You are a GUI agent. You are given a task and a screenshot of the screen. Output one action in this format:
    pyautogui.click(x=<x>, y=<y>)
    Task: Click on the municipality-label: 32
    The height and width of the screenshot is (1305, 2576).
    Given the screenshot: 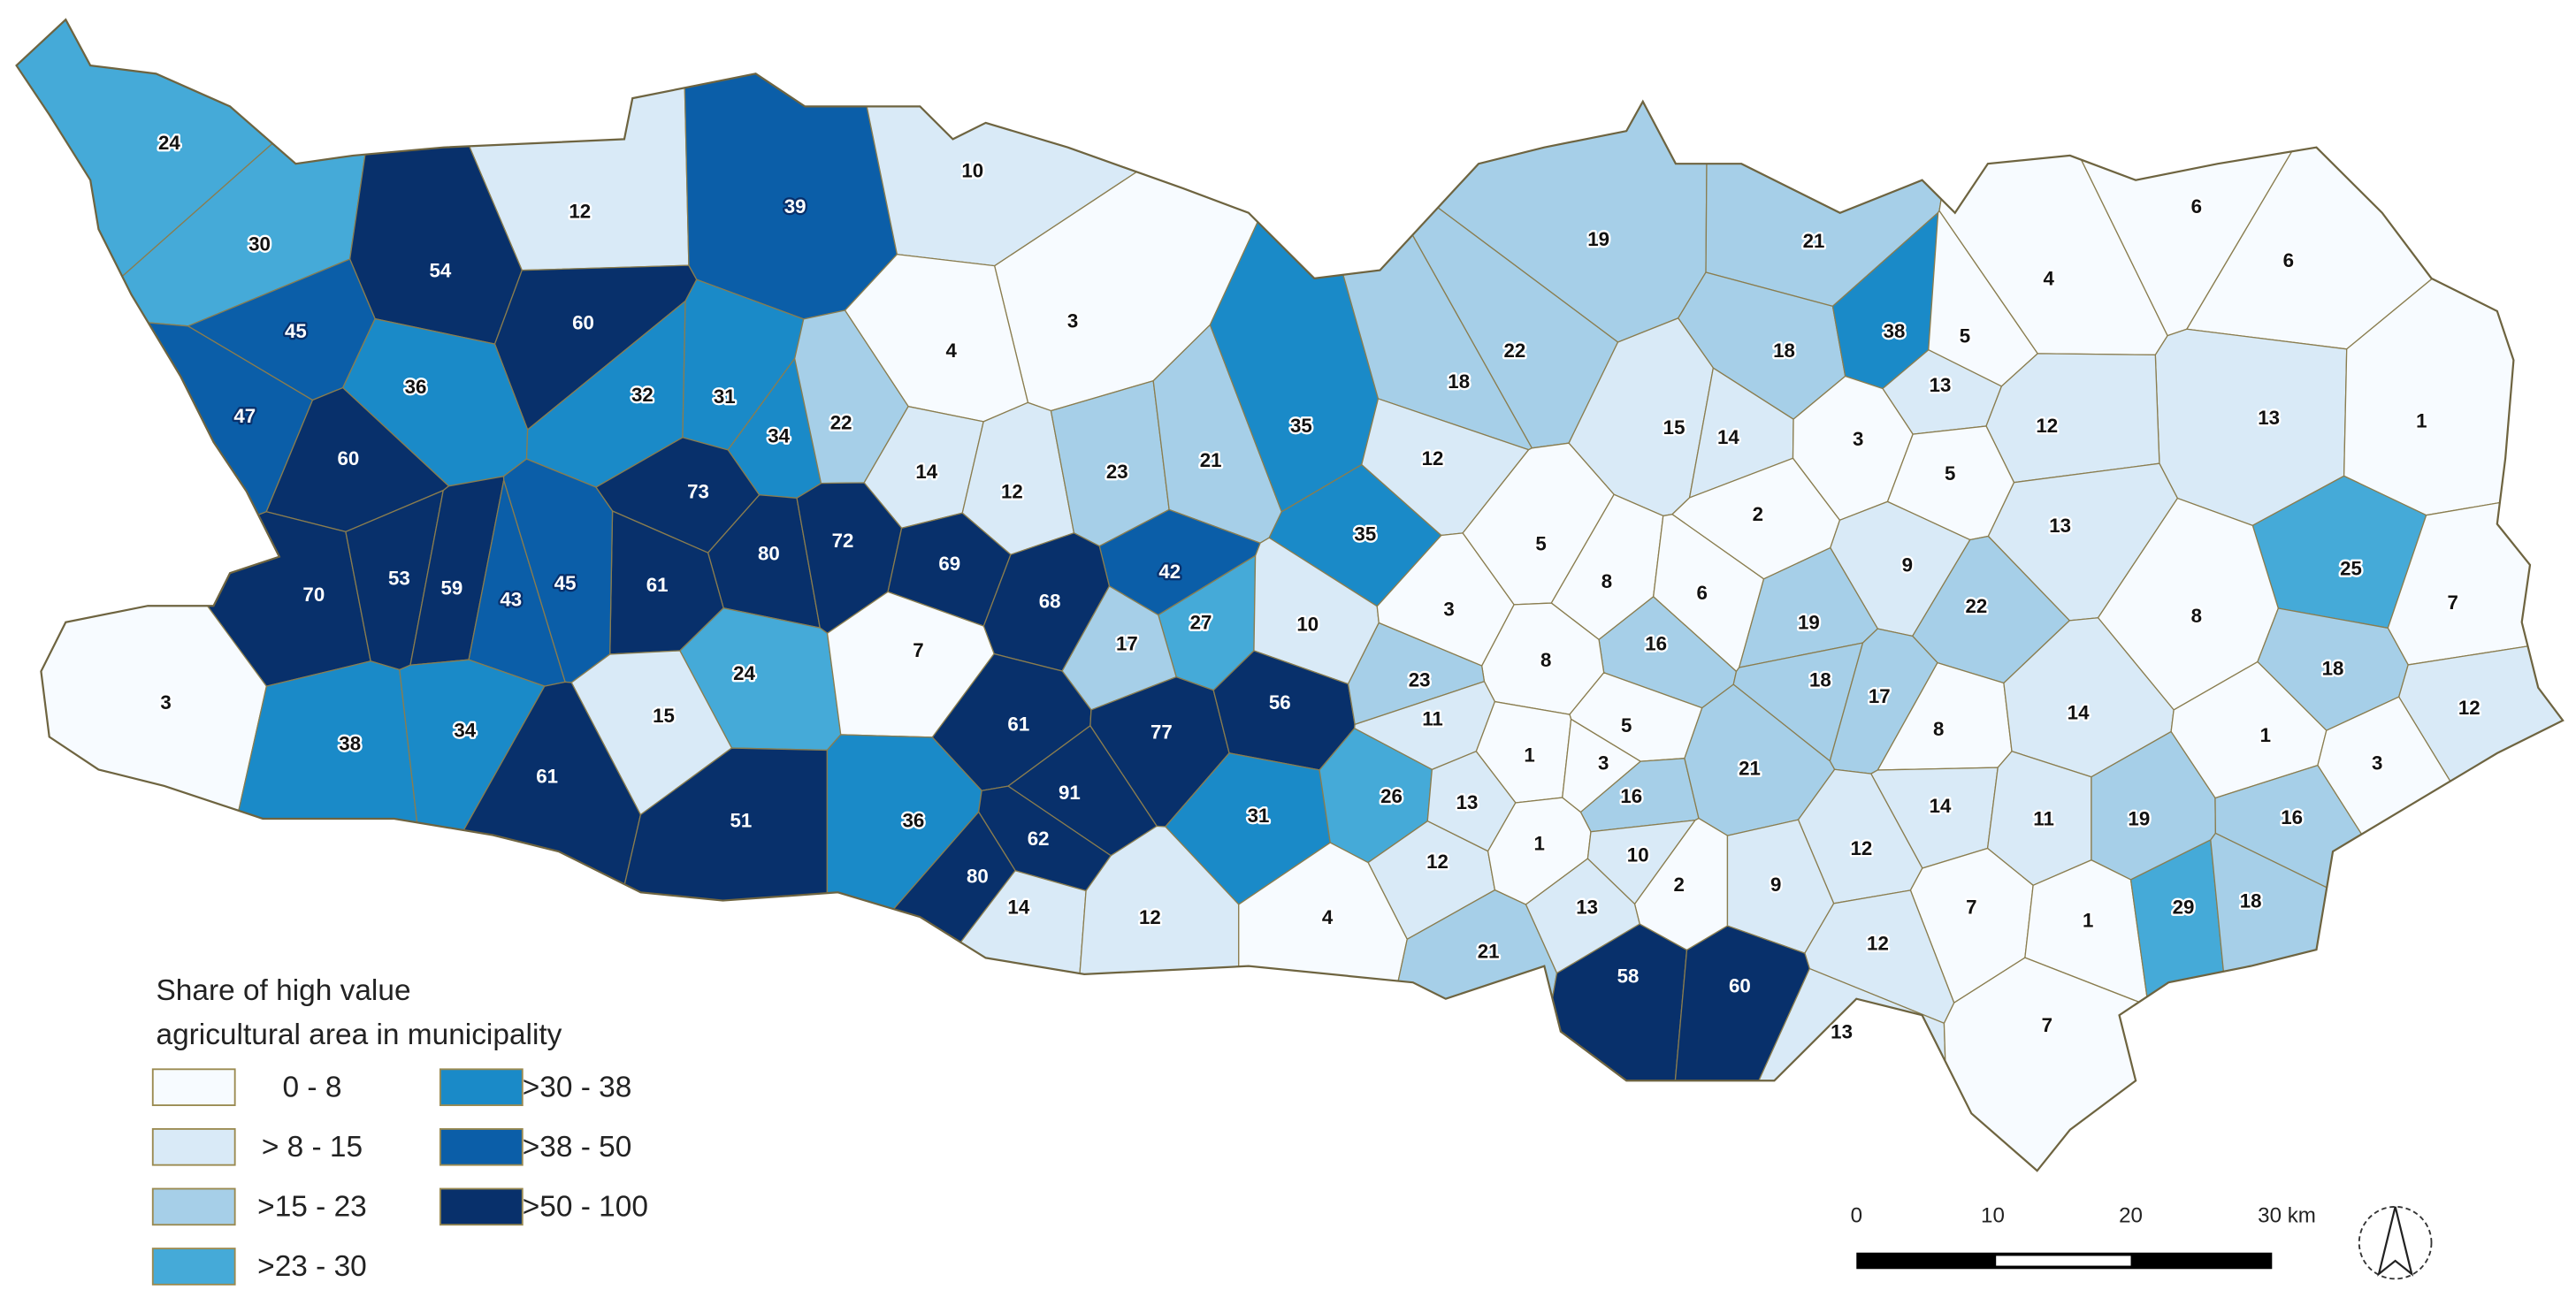 What is the action you would take?
    pyautogui.click(x=642, y=395)
    